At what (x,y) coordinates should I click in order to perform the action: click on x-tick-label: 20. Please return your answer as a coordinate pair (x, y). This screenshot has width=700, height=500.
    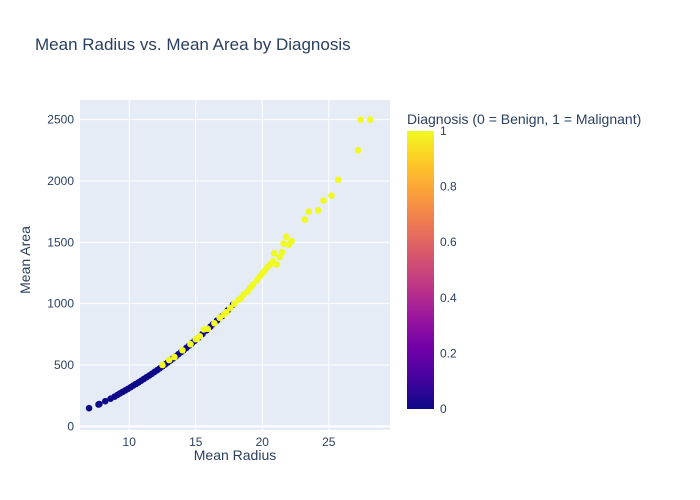
    Looking at the image, I should click on (263, 442).